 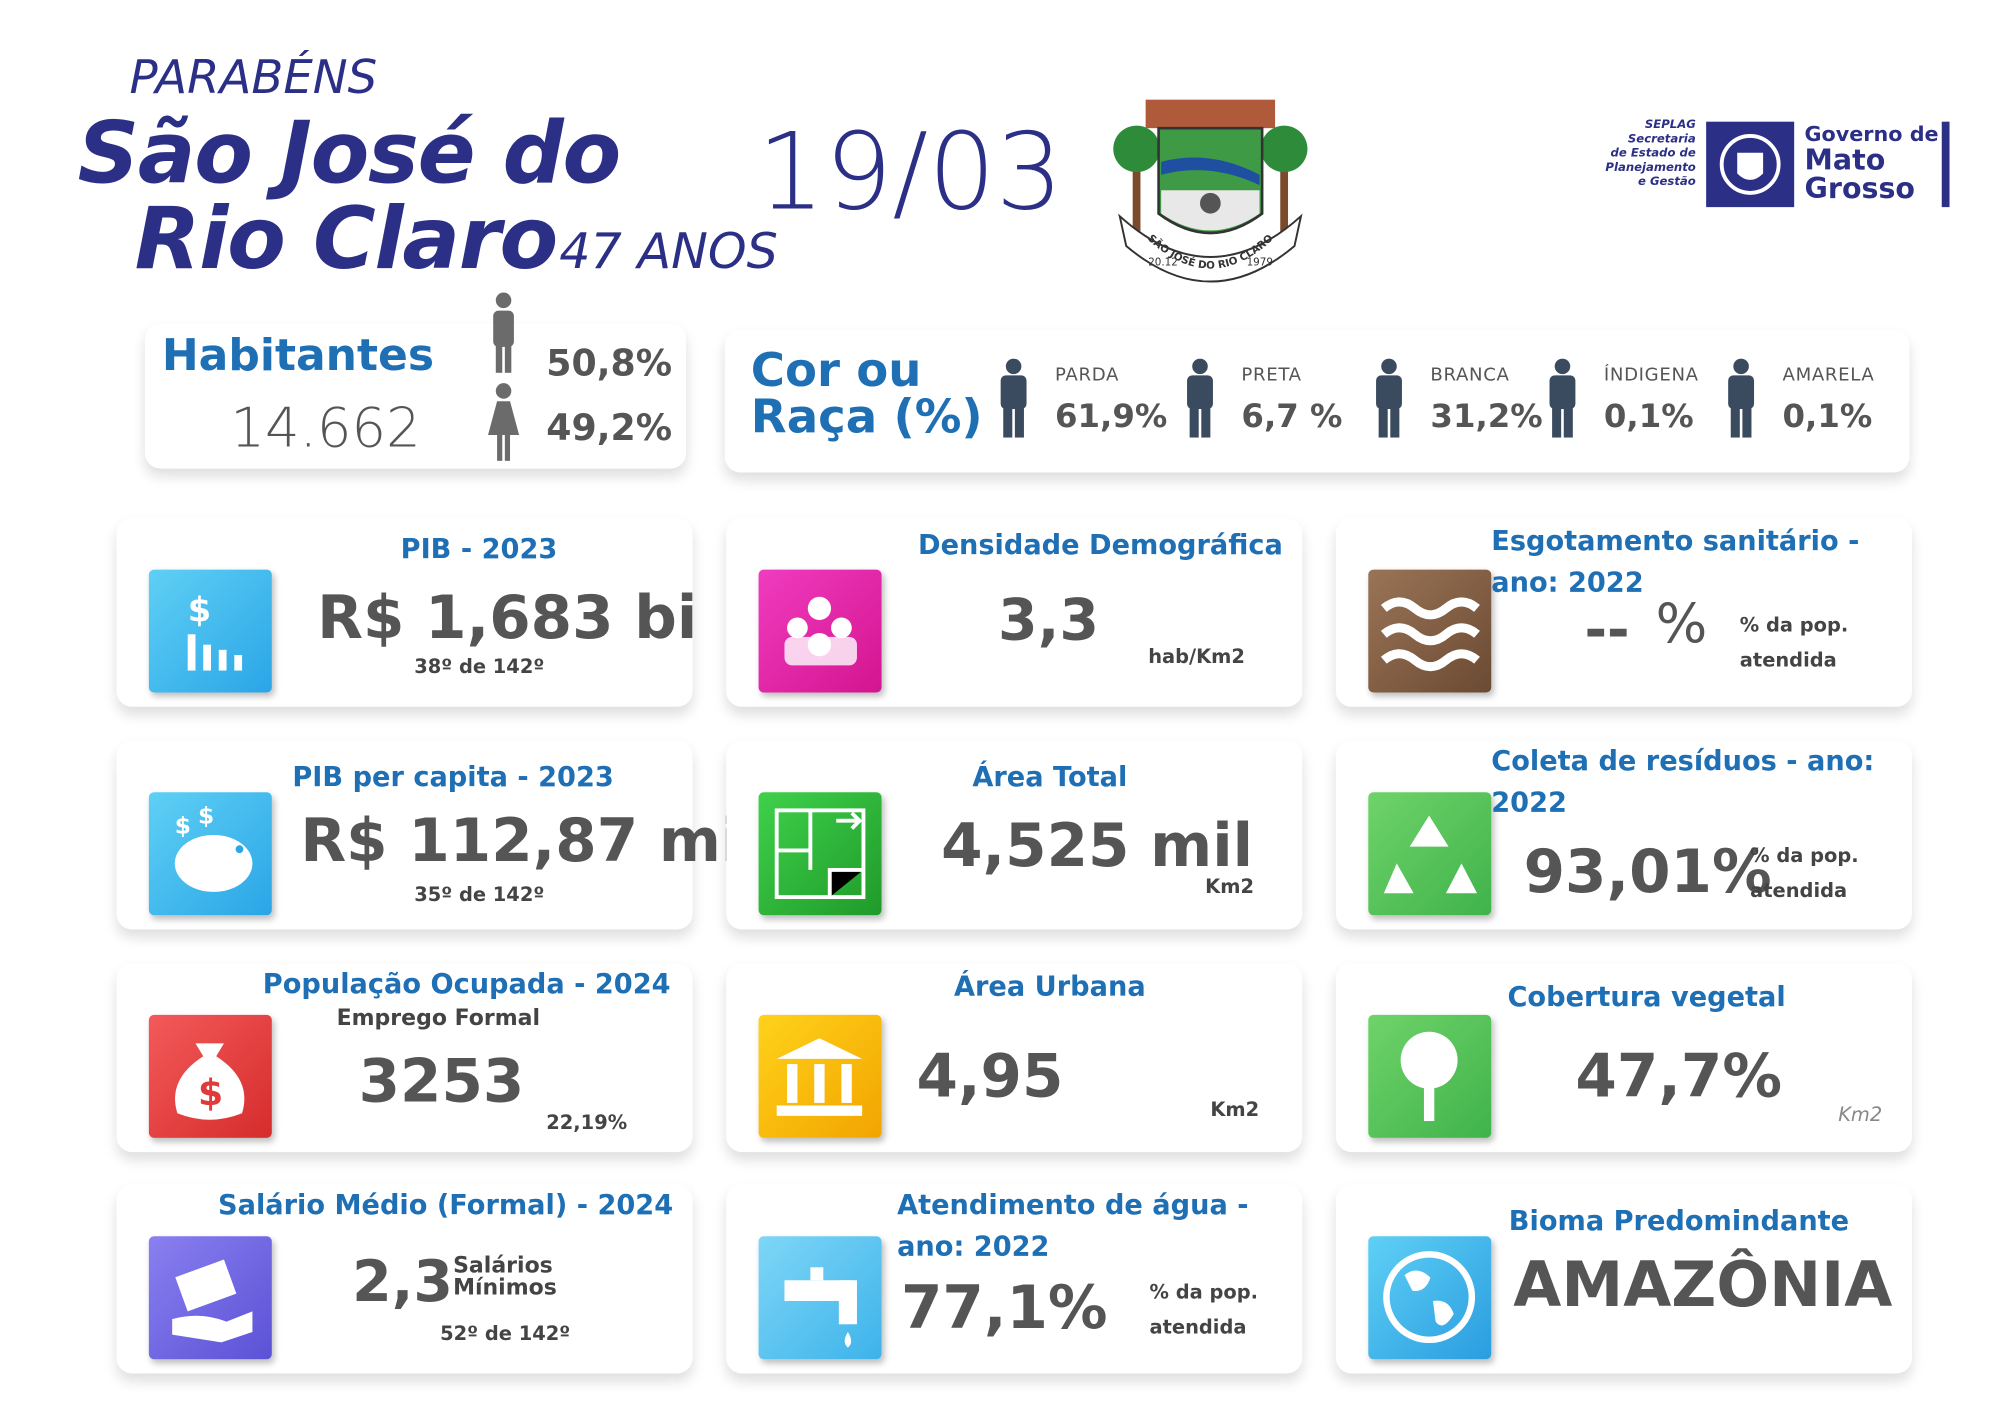 What do you see at coordinates (403, 1282) in the screenshot?
I see `card-value: 2,3` at bounding box center [403, 1282].